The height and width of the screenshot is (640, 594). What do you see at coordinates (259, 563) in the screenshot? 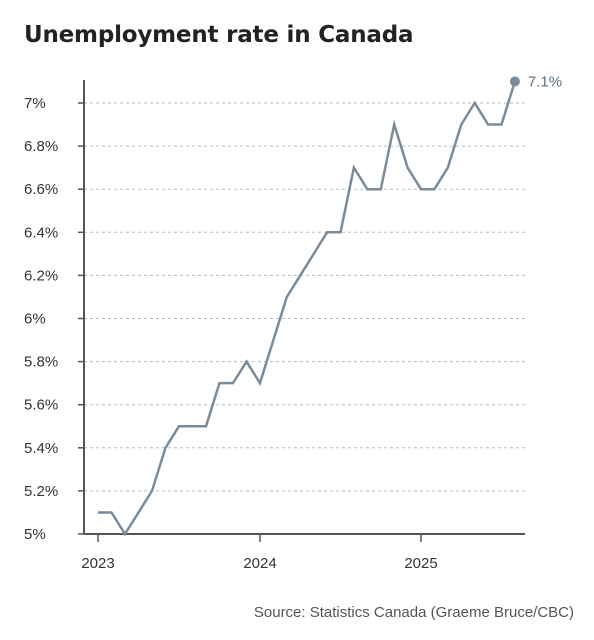
I see `x-tick-label: 2024` at bounding box center [259, 563].